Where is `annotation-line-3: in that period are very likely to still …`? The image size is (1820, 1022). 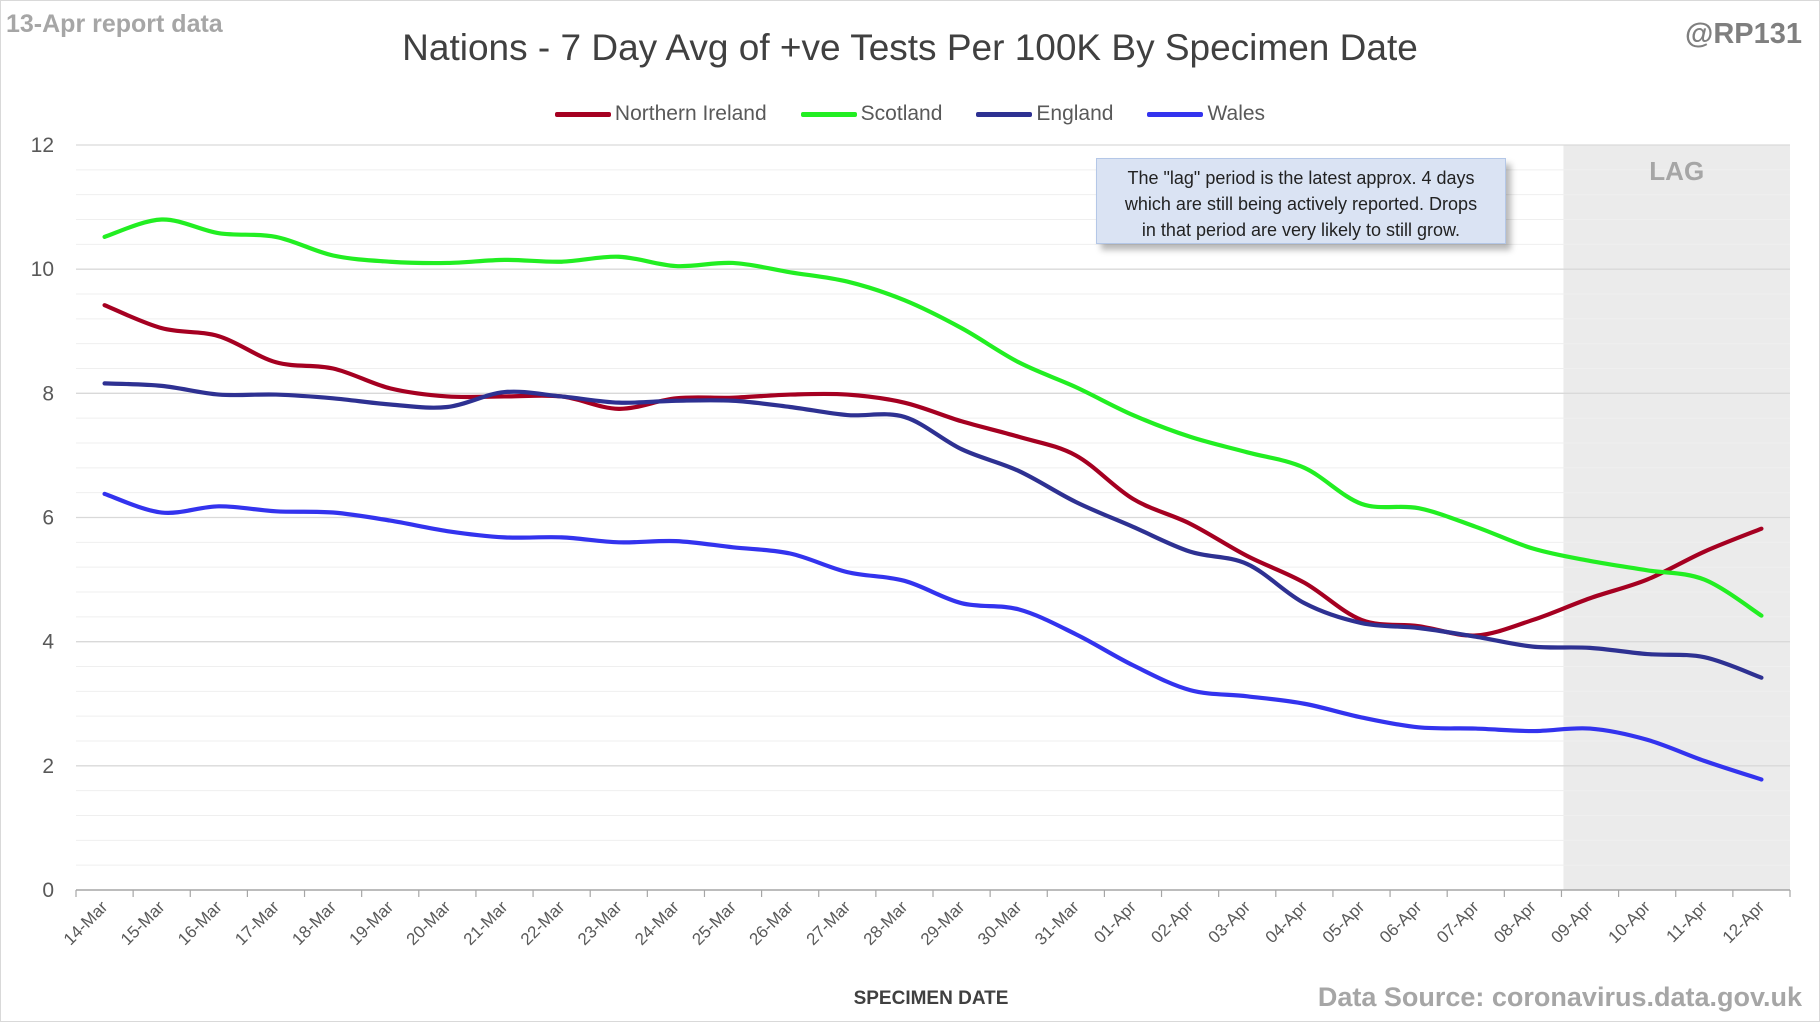 annotation-line-3: in that period are very likely to still … is located at coordinates (1301, 230).